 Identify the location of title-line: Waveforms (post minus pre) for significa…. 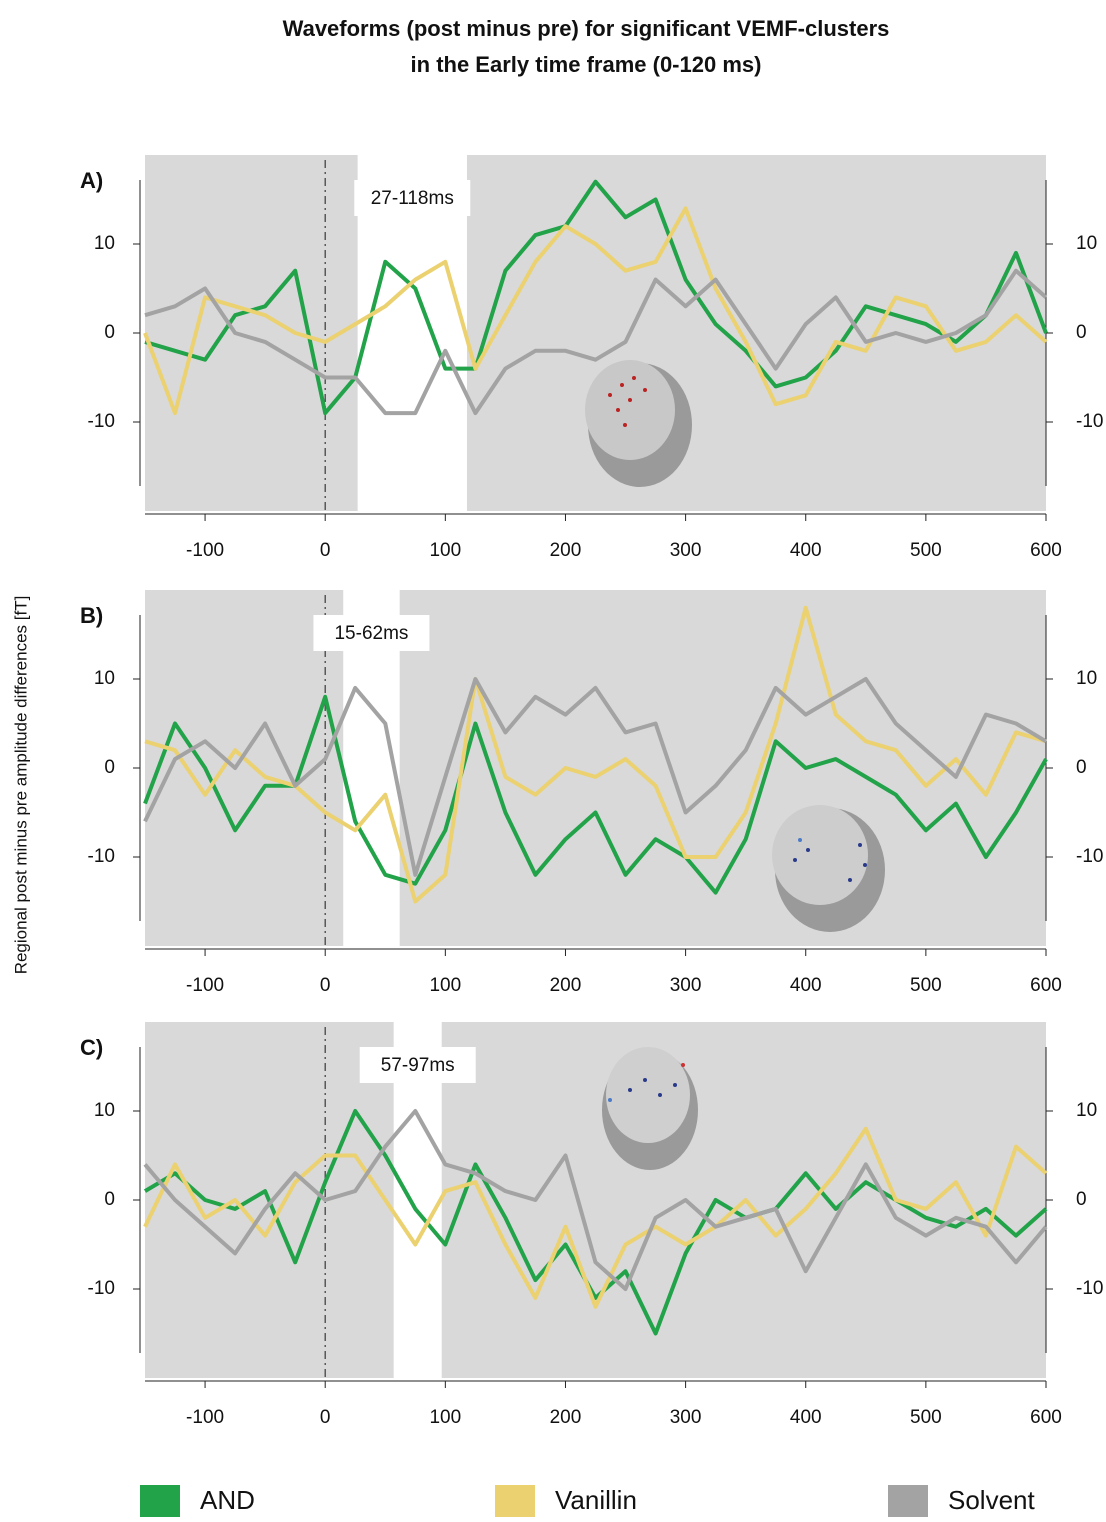
(586, 28).